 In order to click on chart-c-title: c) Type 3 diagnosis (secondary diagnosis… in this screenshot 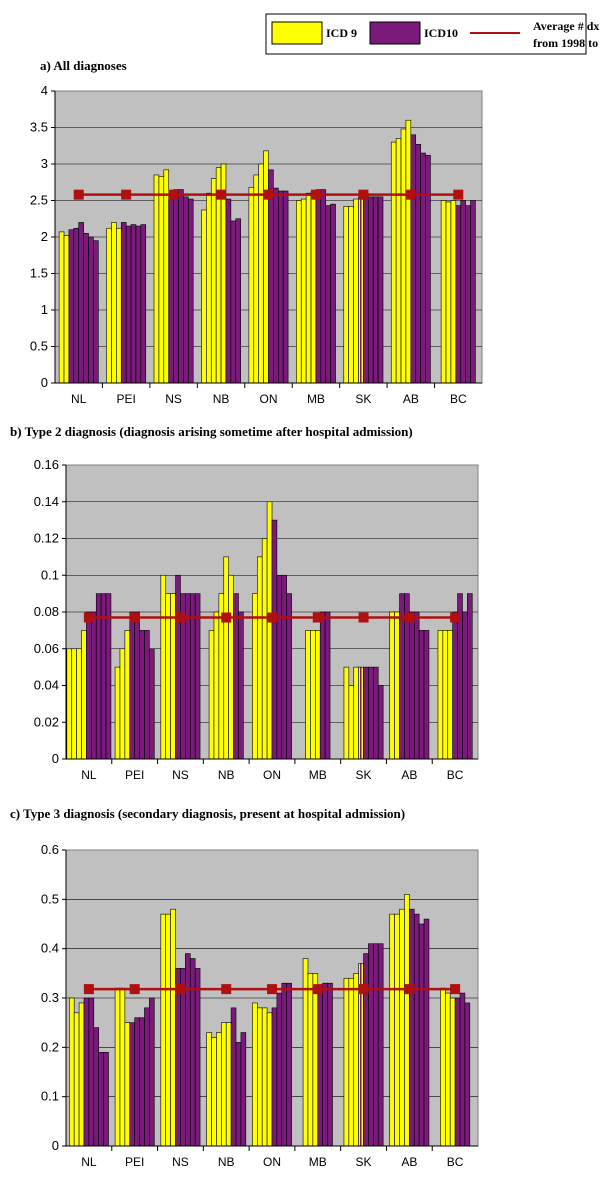, I will do `click(207, 813)`.